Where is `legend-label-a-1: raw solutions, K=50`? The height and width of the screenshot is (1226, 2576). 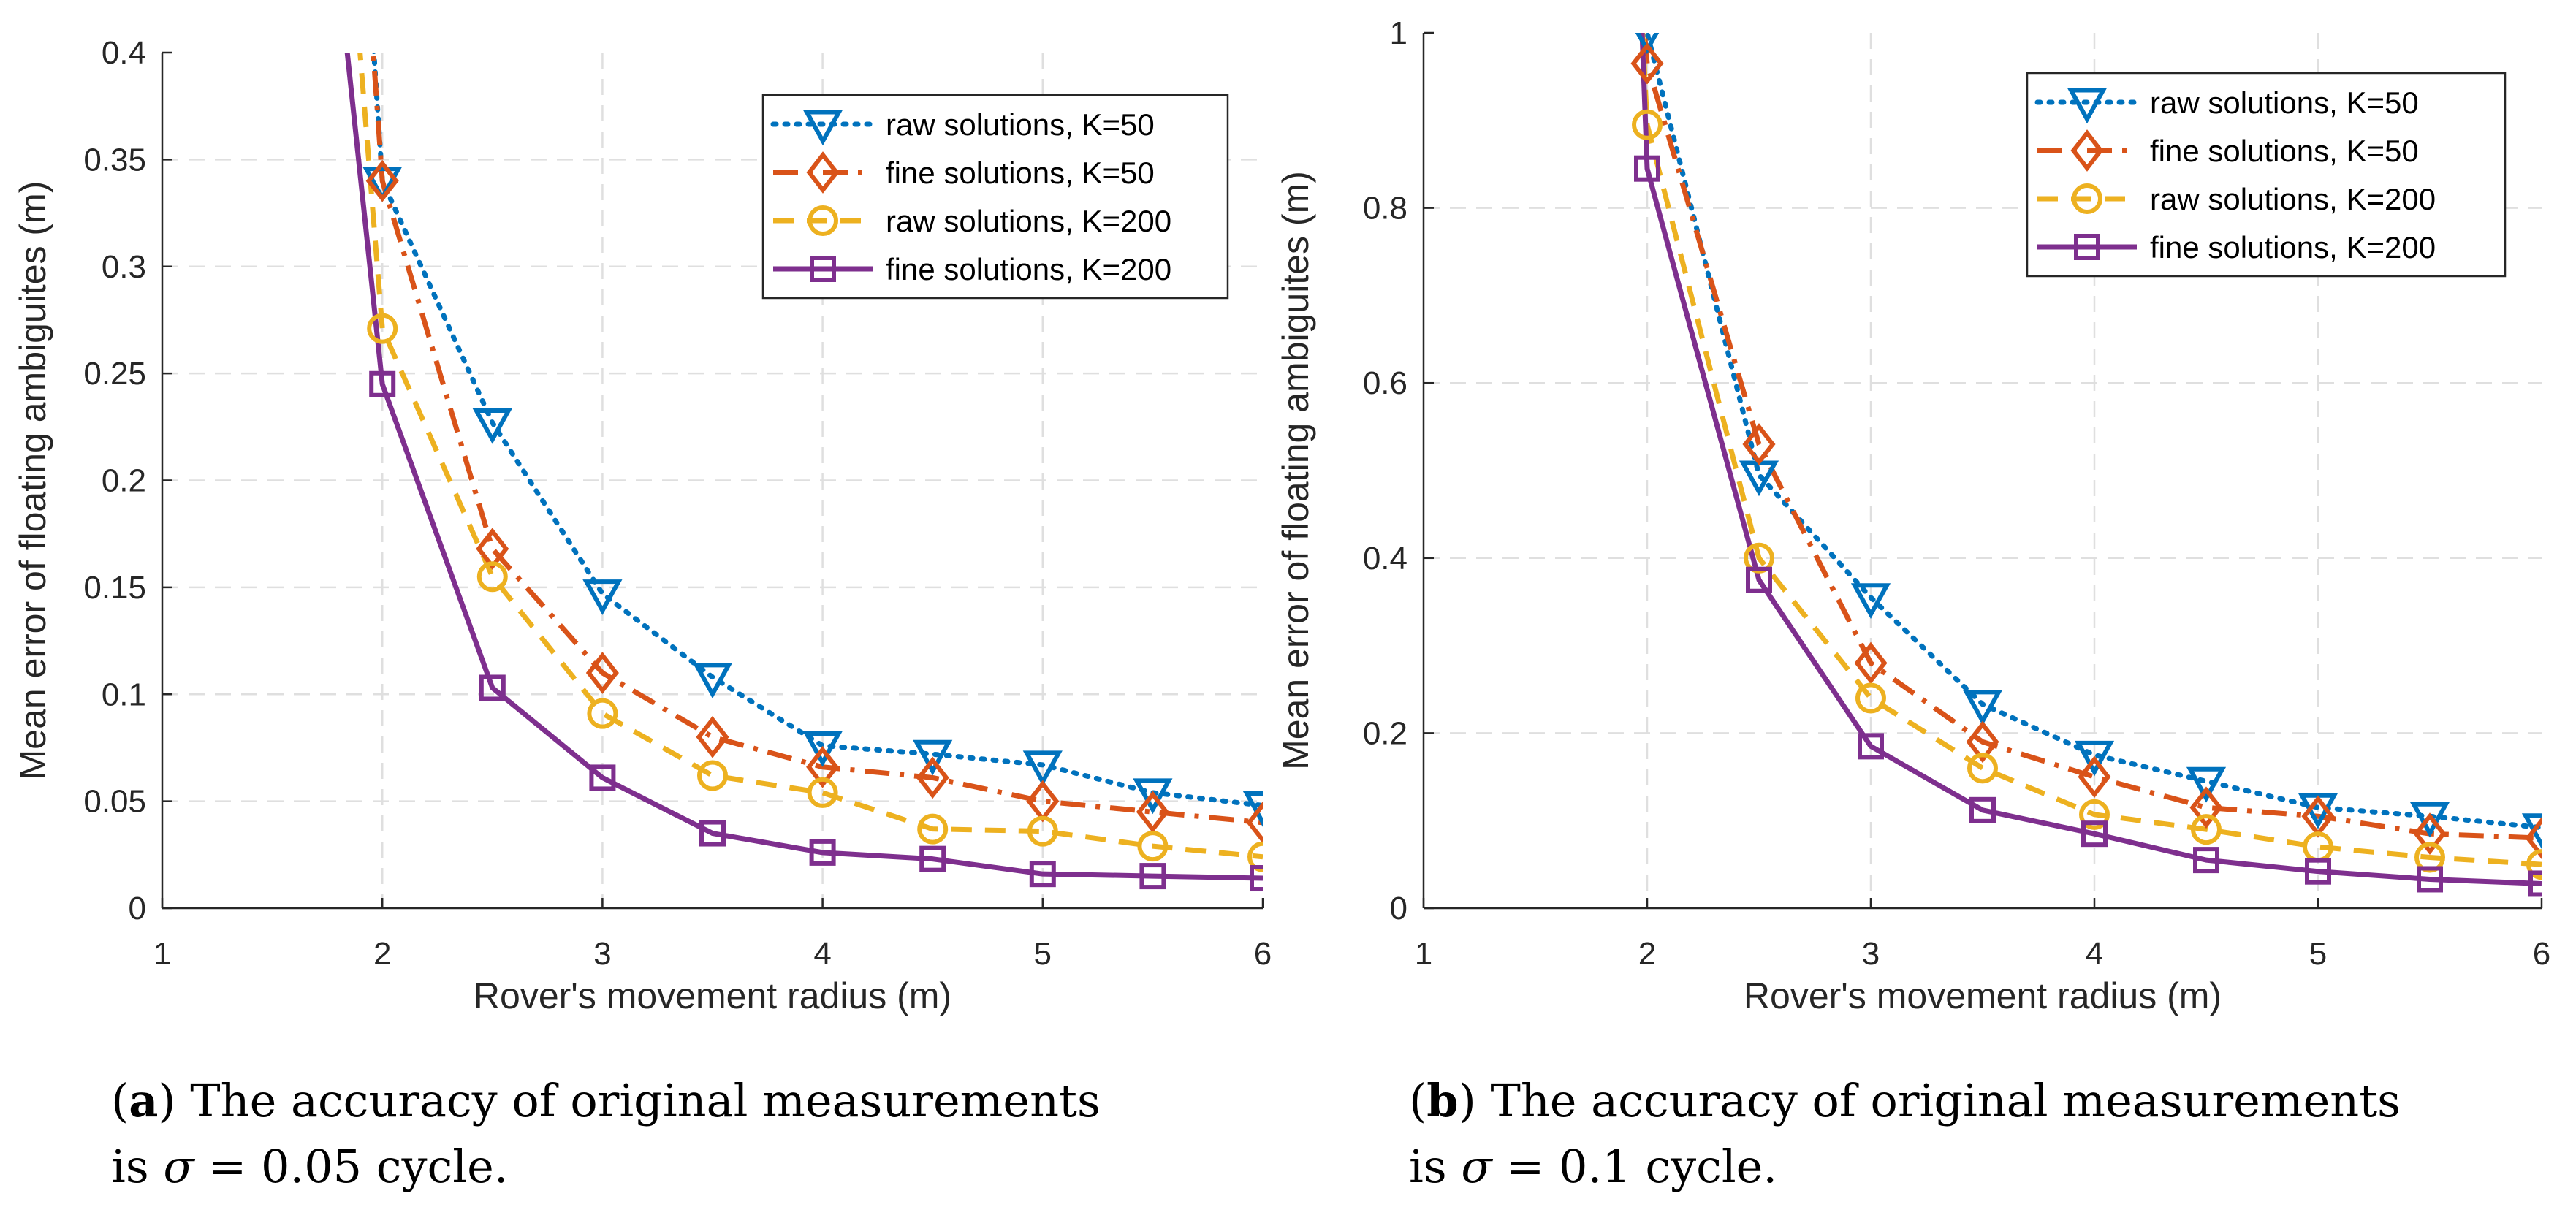
legend-label-a-1: raw solutions, K=50 is located at coordinates (1021, 124).